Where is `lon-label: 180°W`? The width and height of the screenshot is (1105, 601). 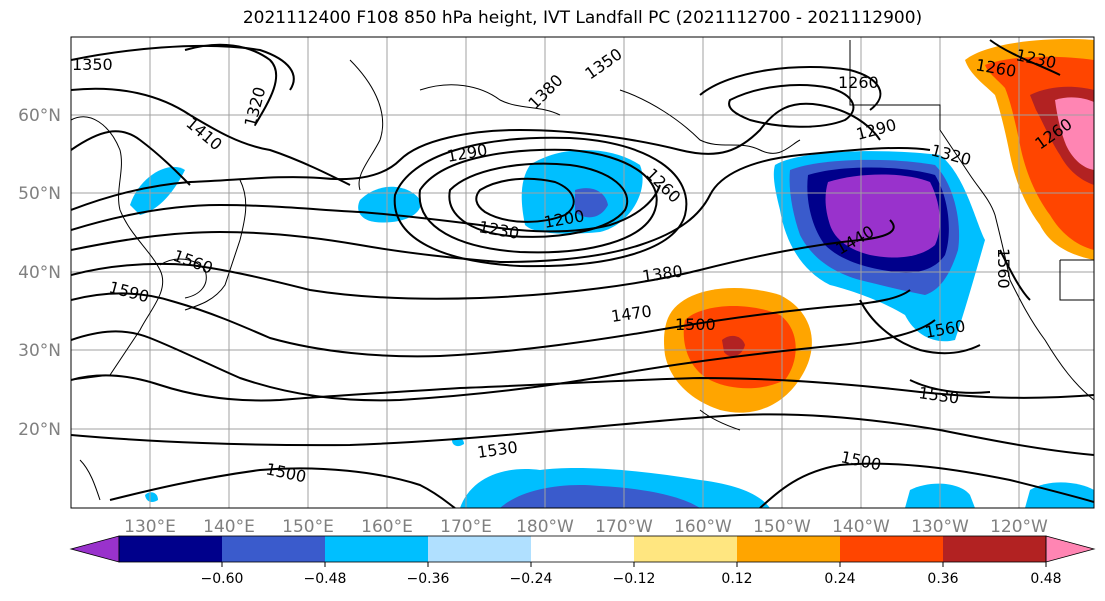 lon-label: 180°W is located at coordinates (545, 527).